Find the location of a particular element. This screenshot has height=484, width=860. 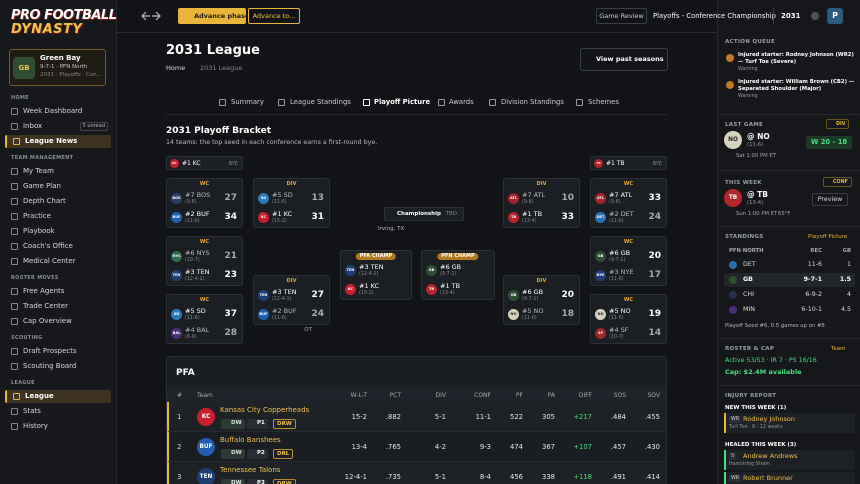

cell: .455 is located at coordinates (652, 417).